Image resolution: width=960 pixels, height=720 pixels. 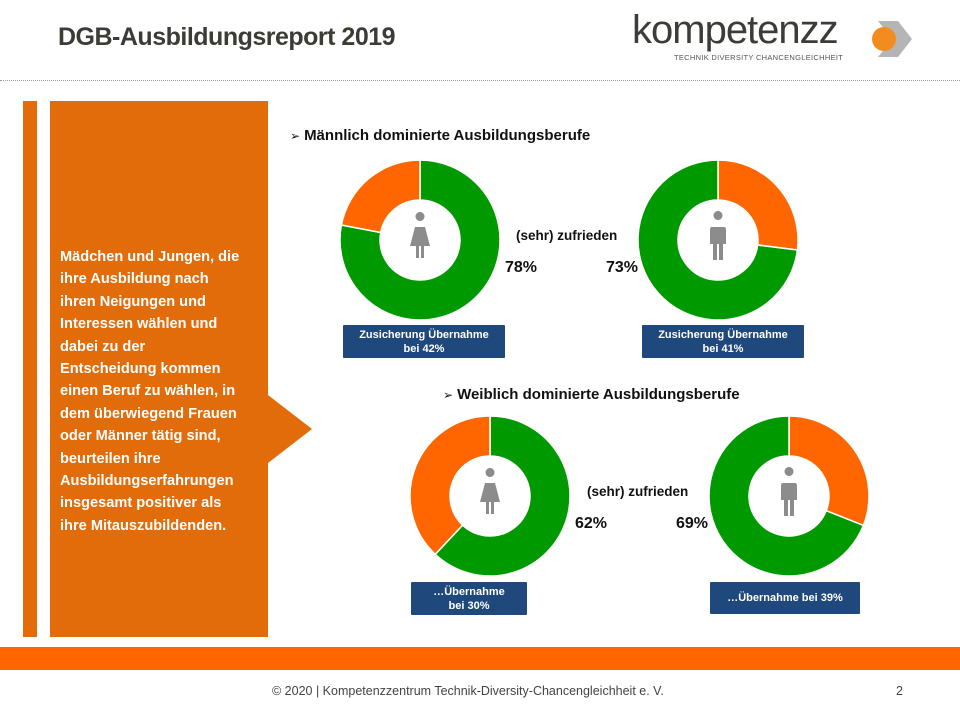 I want to click on section-heading-text: Männlich dominierte Ausbildungsberufe, so click(x=447, y=135).